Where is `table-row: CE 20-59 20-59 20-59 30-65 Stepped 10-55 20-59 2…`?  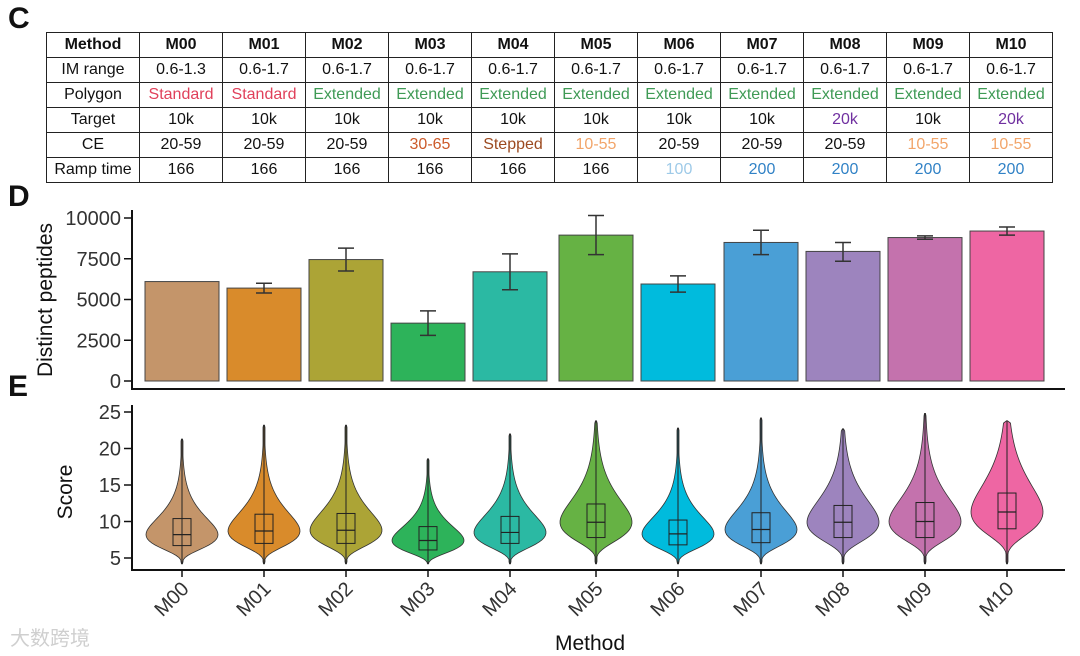
table-row: CE 20-59 20-59 20-59 30-65 Stepped 10-55 20-59 2… is located at coordinates (549, 145).